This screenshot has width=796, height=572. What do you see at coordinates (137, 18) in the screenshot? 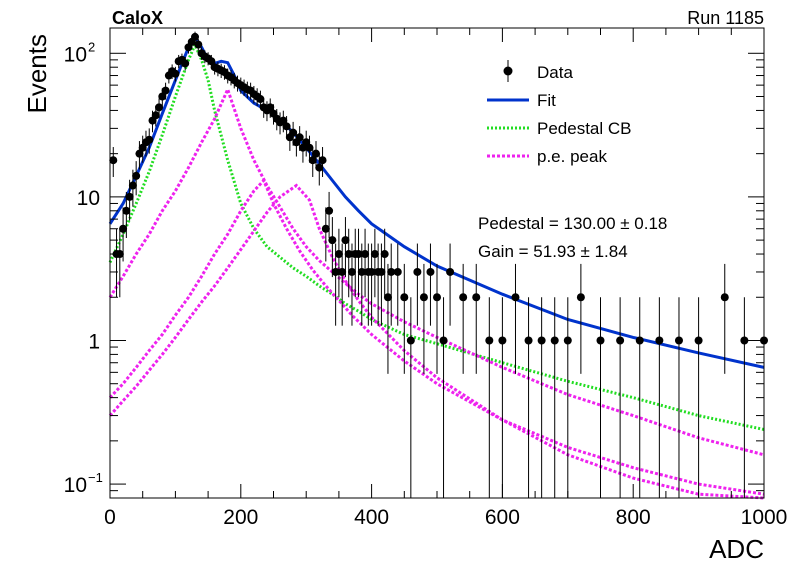
I see `experiment-label: CaloX` at bounding box center [137, 18].